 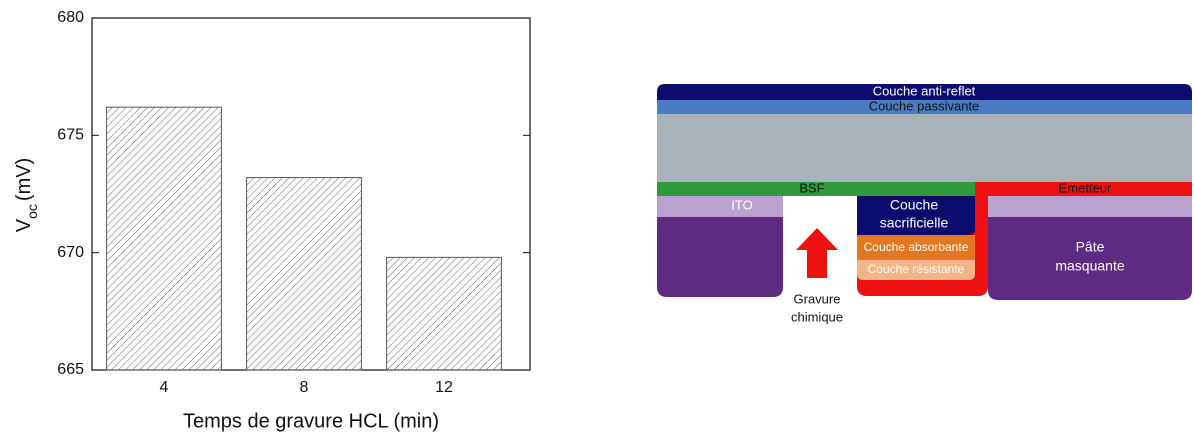 I want to click on substrate, so click(x=924, y=148).